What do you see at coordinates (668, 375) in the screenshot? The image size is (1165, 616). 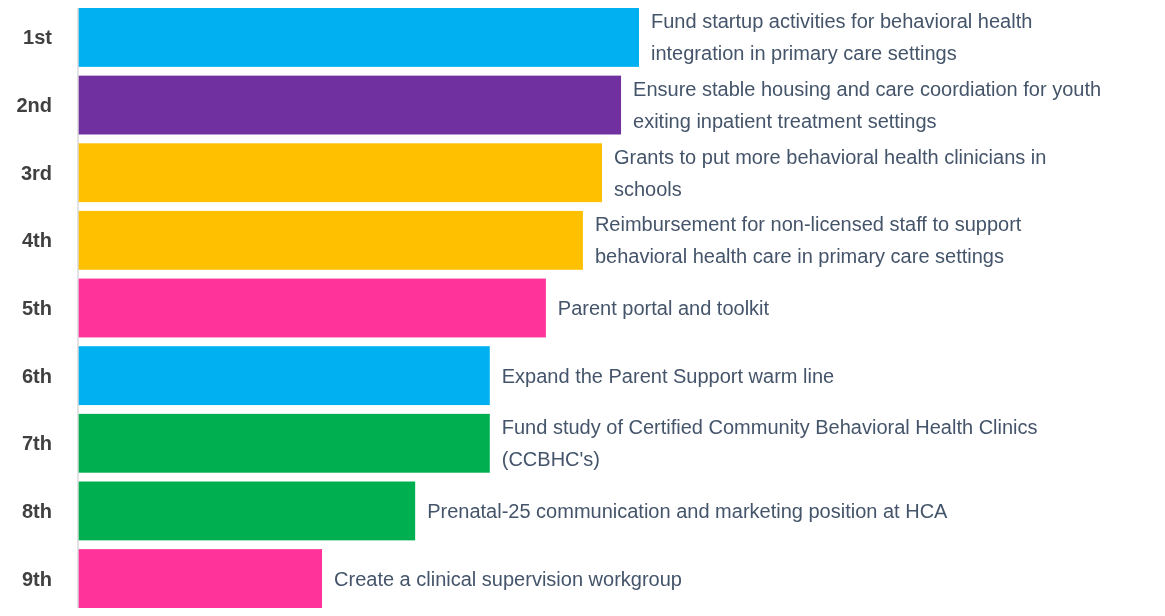 I see `annotation: Expand the Parent Support warm line` at bounding box center [668, 375].